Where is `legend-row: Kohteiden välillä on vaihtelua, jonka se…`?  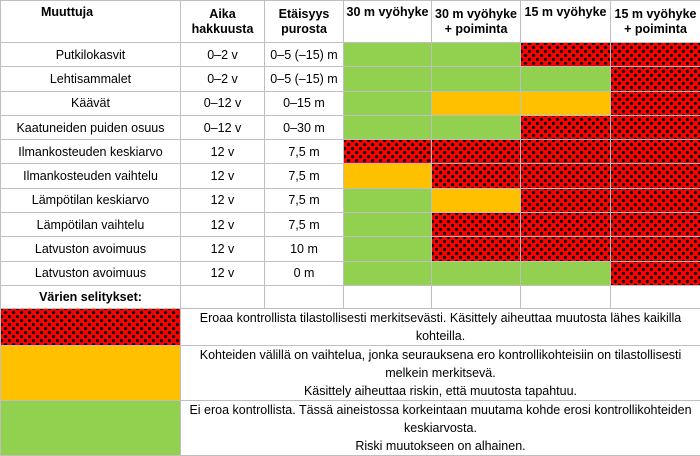
legend-row: Kohteiden välillä on vaihtelua, jonka se… is located at coordinates (350, 372).